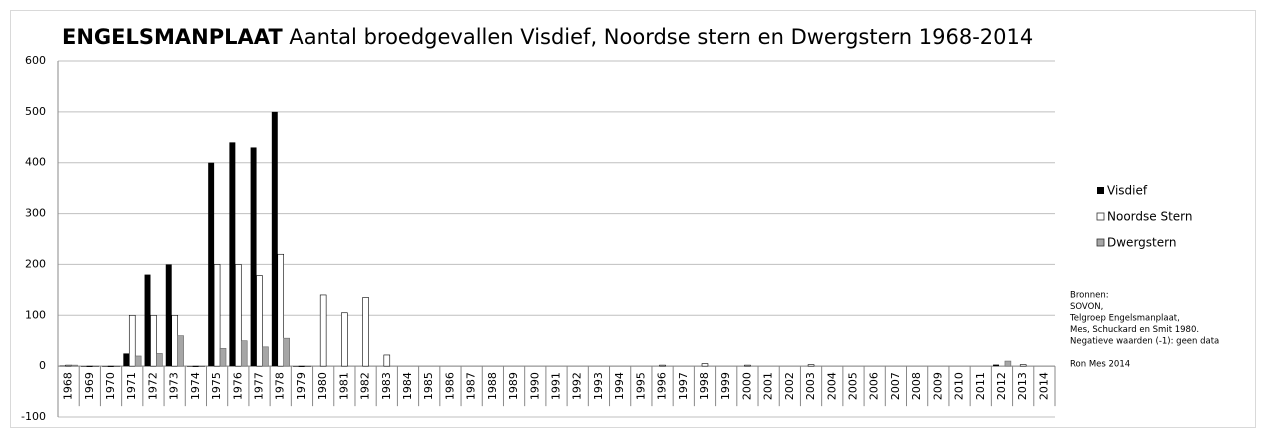  I want to click on legend-label: Noordse Stern, so click(1149, 217).